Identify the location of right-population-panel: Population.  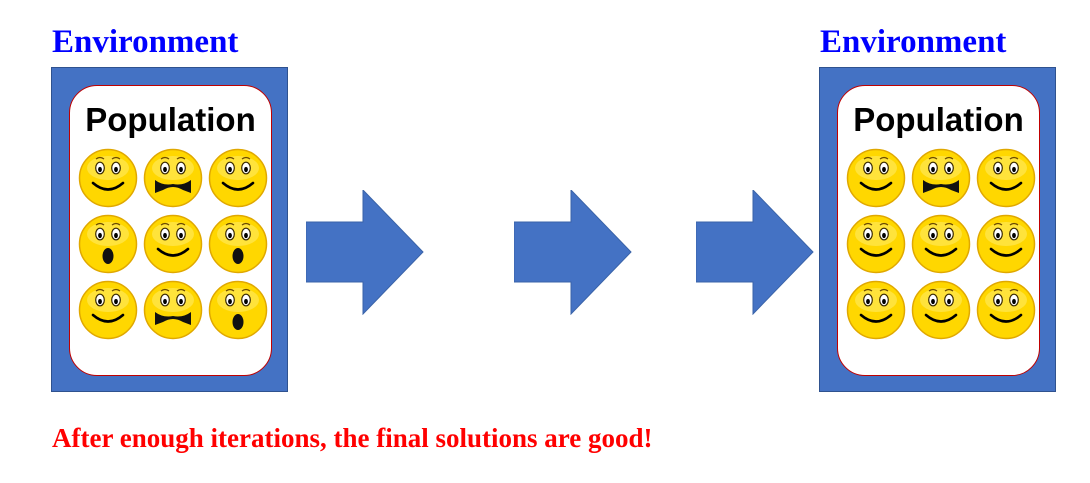
(938, 230).